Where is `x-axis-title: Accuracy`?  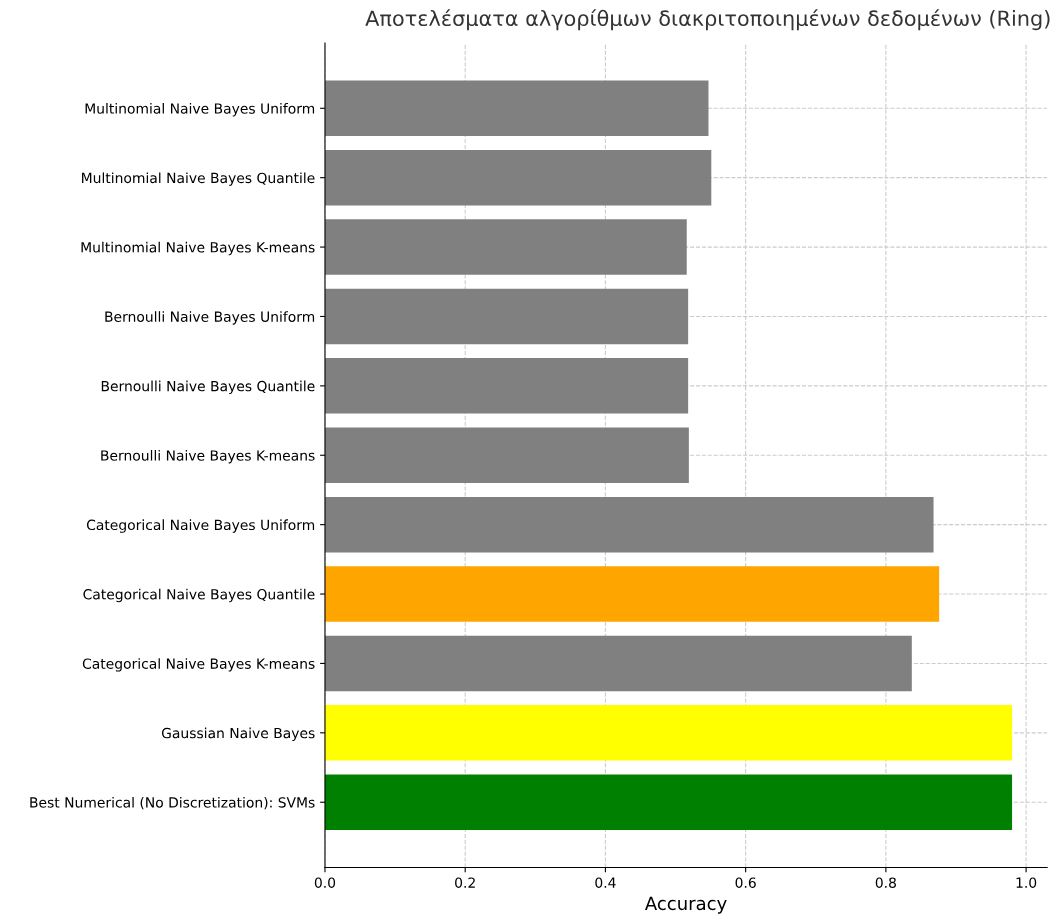
x-axis-title: Accuracy is located at coordinates (685, 905).